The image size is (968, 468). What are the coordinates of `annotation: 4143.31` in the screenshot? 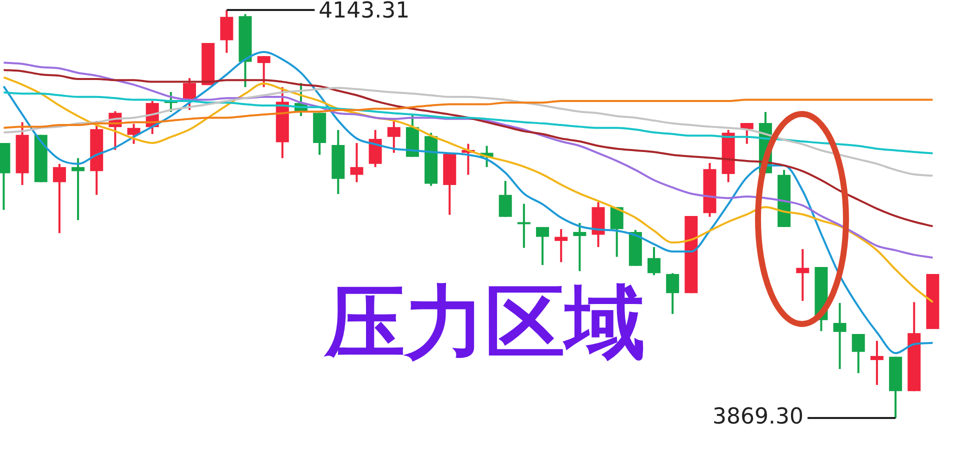 It's located at (364, 12).